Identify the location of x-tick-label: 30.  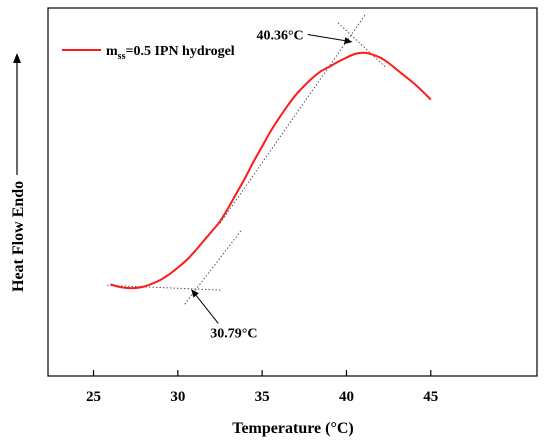
(177, 397).